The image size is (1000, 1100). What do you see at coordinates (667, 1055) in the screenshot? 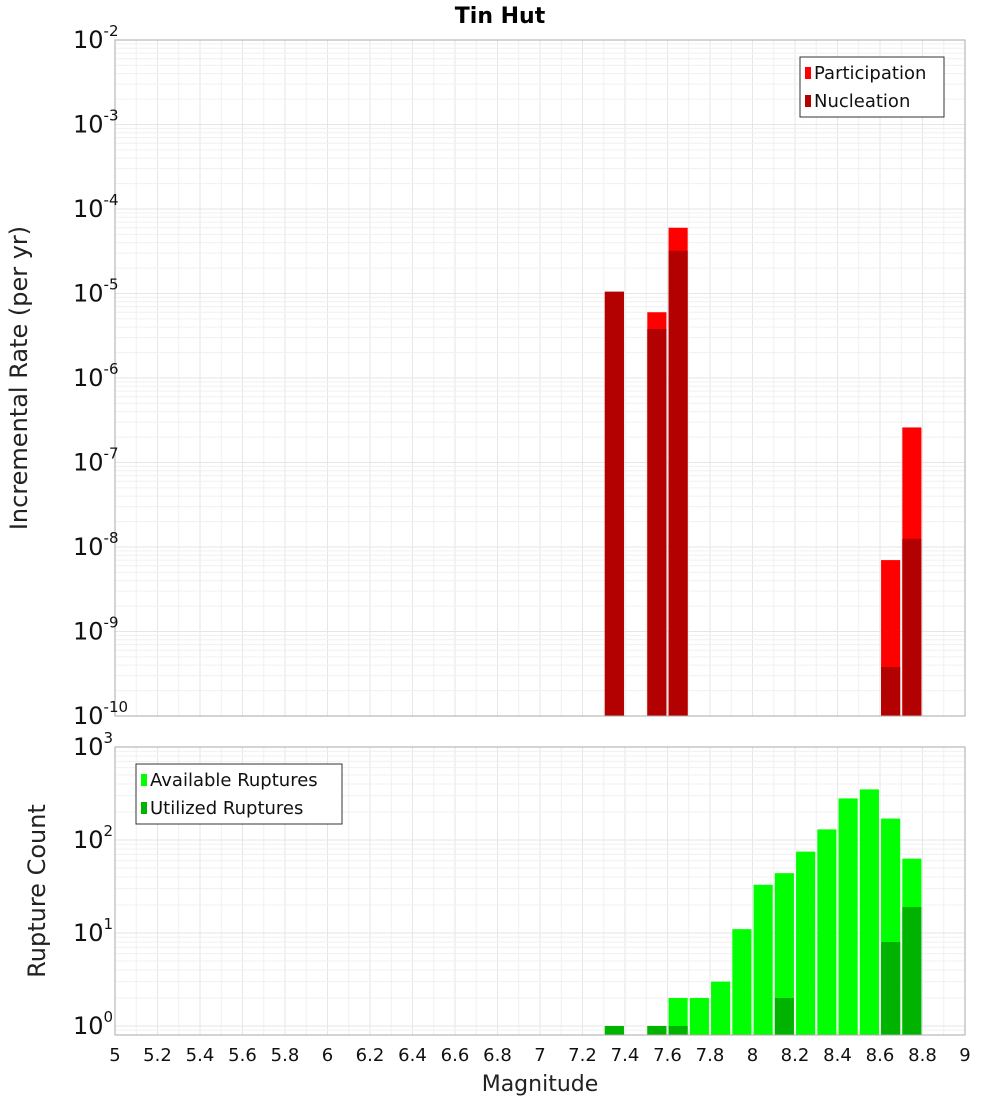
I see `magnitude-x-tick-label: 7.6` at bounding box center [667, 1055].